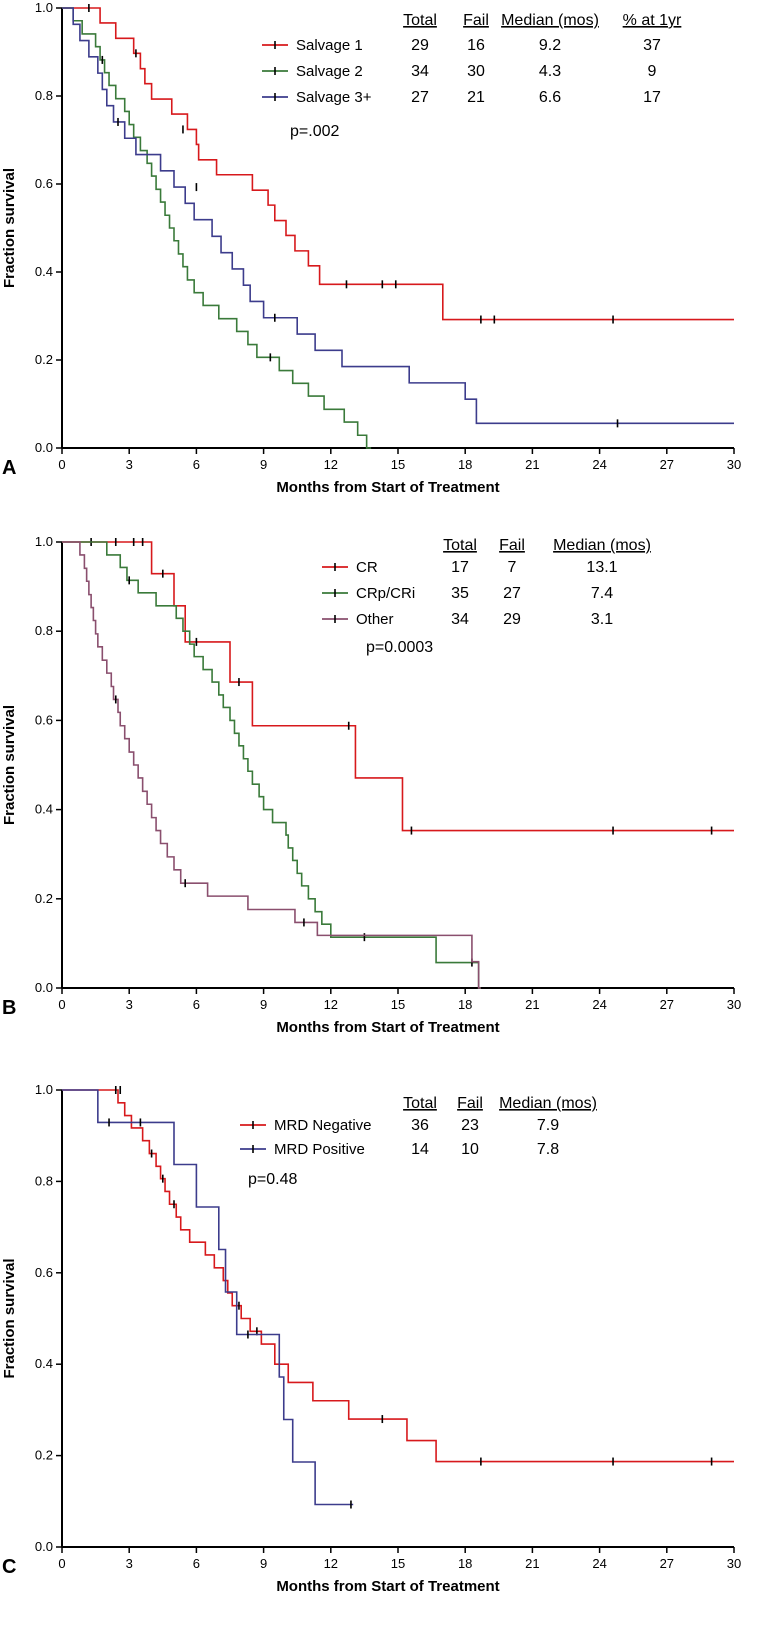  What do you see at coordinates (375, 619) in the screenshot?
I see `legend-label: Other` at bounding box center [375, 619].